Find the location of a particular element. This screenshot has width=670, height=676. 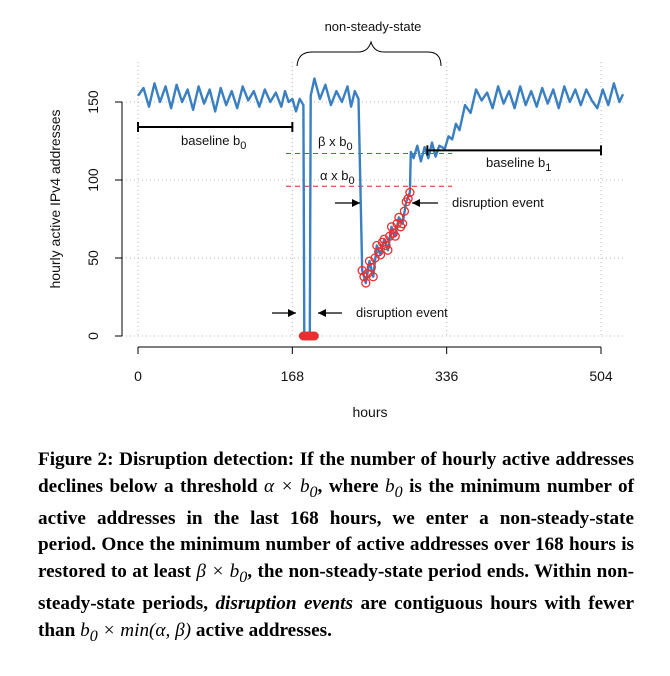

caption-math-beta: β × b is located at coordinates (218, 571).